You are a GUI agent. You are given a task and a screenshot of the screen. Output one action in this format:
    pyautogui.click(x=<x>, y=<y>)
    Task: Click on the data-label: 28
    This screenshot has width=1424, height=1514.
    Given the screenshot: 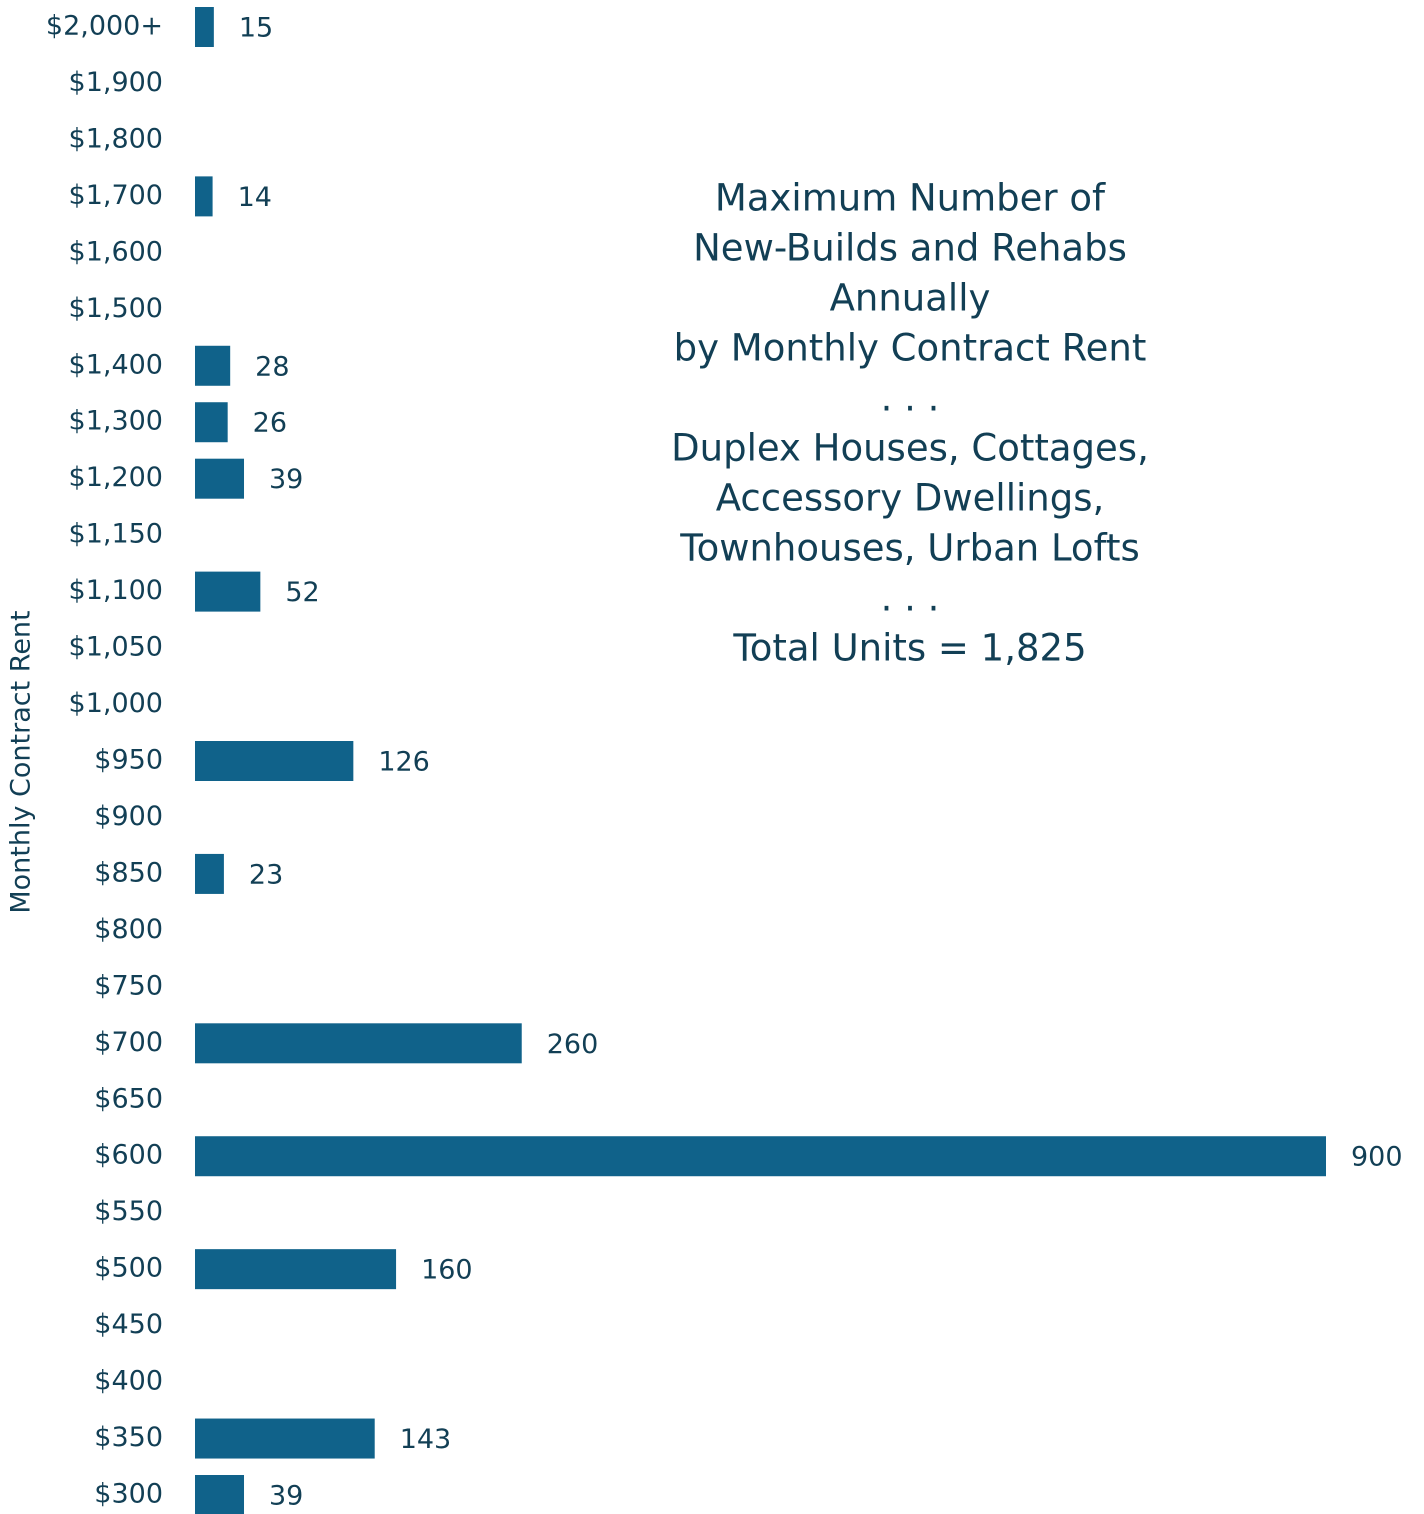 What is the action you would take?
    pyautogui.click(x=272, y=366)
    